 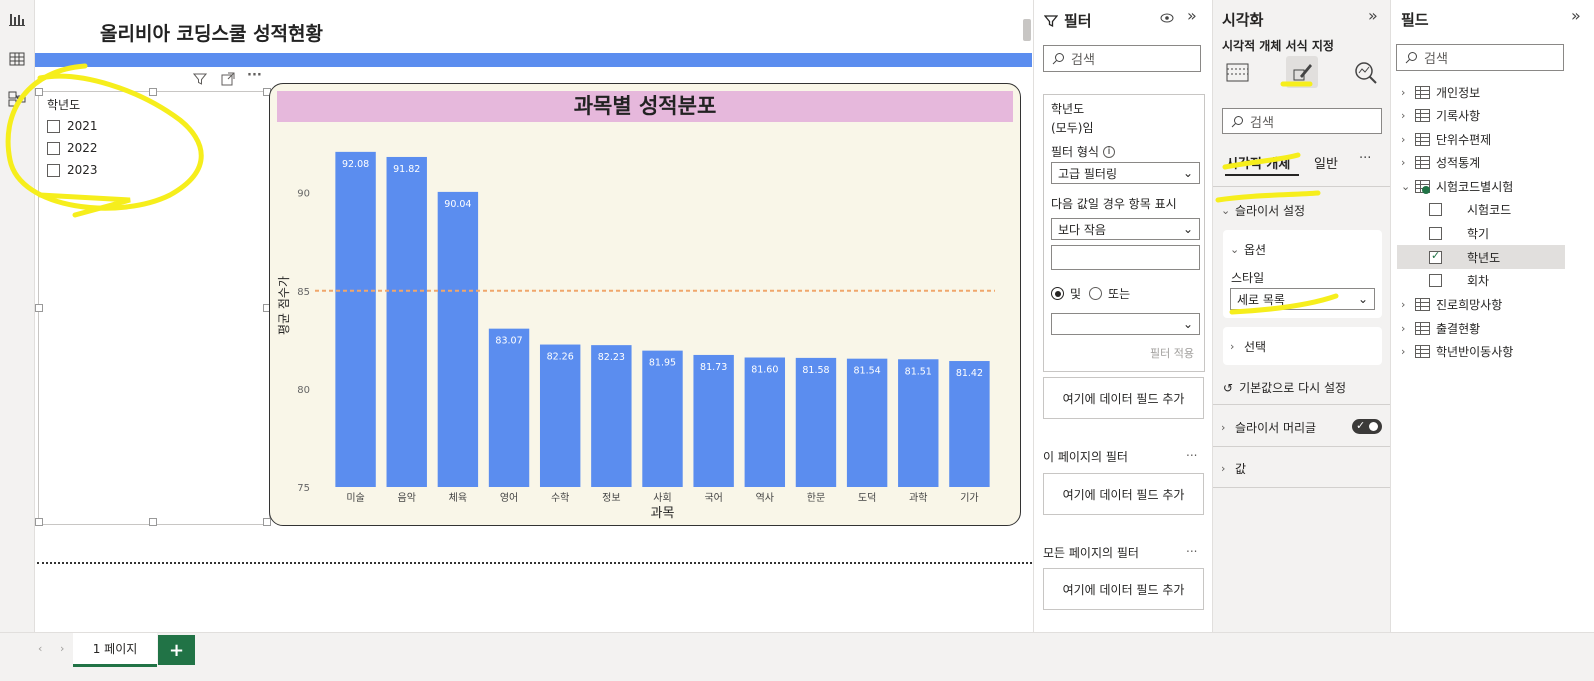 I want to click on model-view-icon, so click(x=17, y=99).